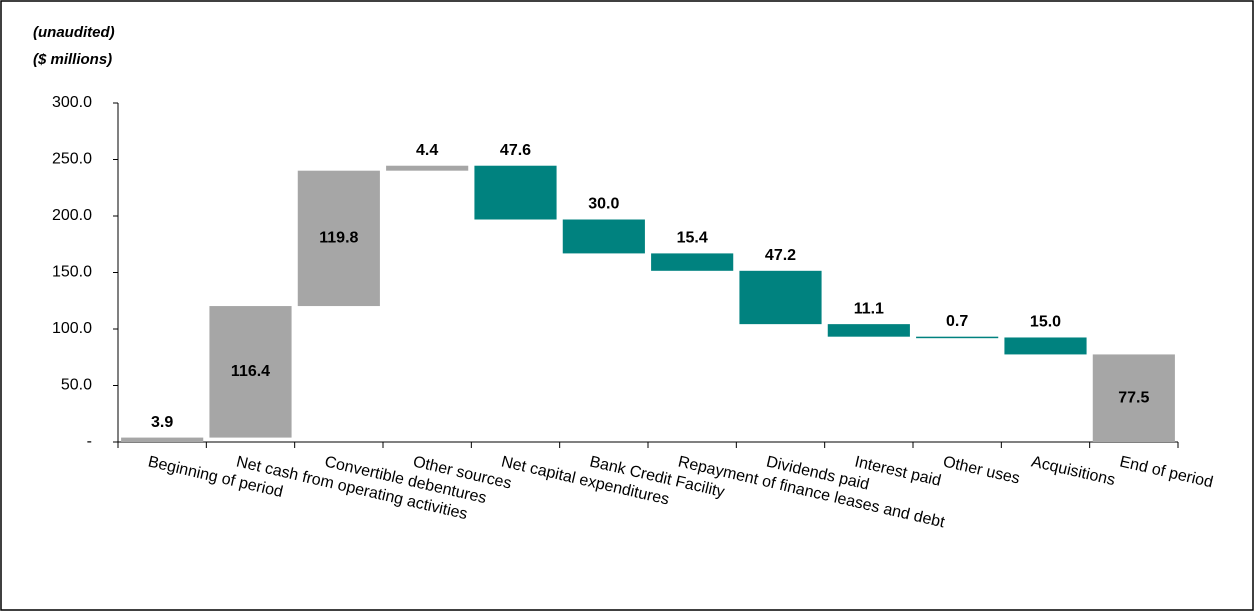 The width and height of the screenshot is (1254, 611). What do you see at coordinates (76, 385) in the screenshot?
I see `y-tick-label: 50.0` at bounding box center [76, 385].